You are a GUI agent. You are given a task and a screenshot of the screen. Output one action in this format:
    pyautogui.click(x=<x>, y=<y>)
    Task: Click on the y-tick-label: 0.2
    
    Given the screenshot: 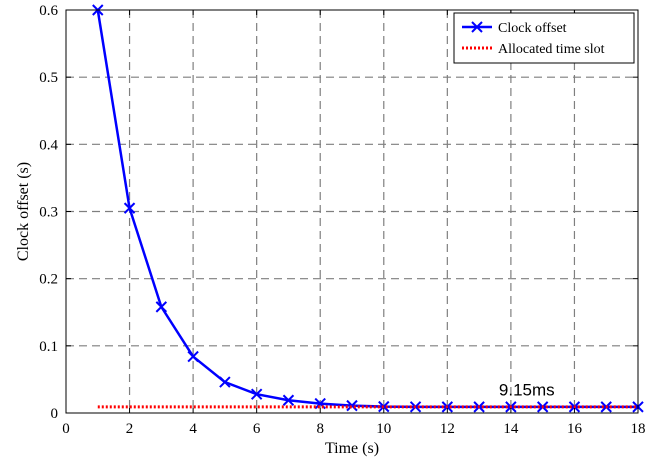 What is the action you would take?
    pyautogui.click(x=48, y=280)
    